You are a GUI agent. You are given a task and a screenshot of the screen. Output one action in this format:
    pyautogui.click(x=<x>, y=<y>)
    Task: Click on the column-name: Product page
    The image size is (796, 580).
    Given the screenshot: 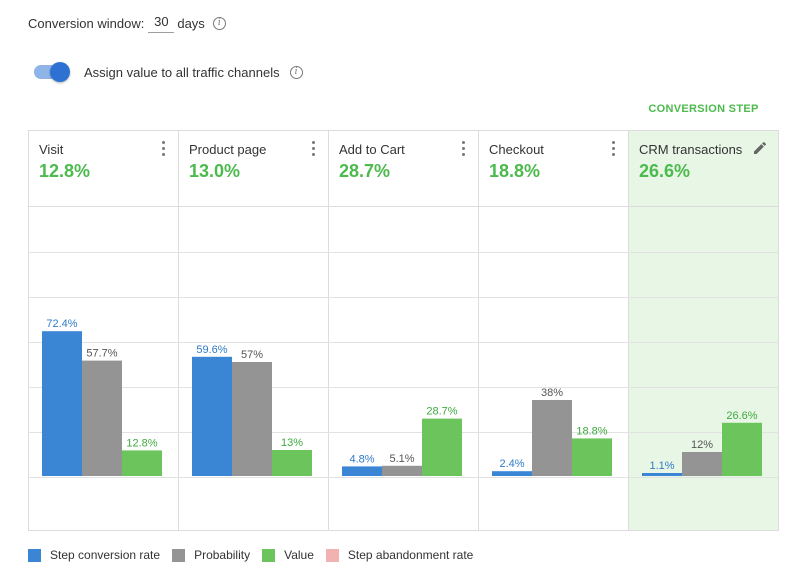 What is the action you would take?
    pyautogui.click(x=228, y=149)
    